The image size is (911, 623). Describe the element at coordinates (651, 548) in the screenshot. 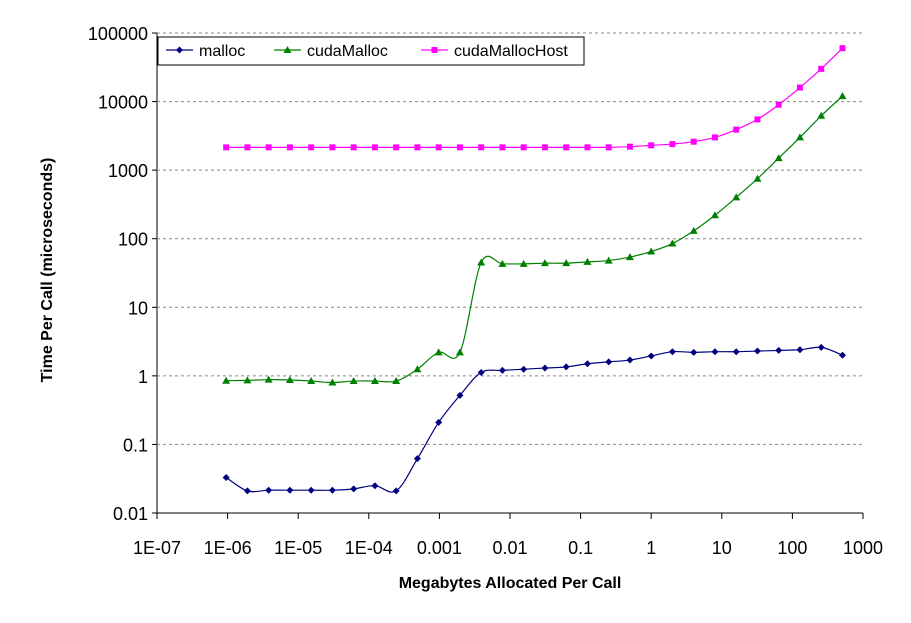

I see `x-tick-label: 1` at that location.